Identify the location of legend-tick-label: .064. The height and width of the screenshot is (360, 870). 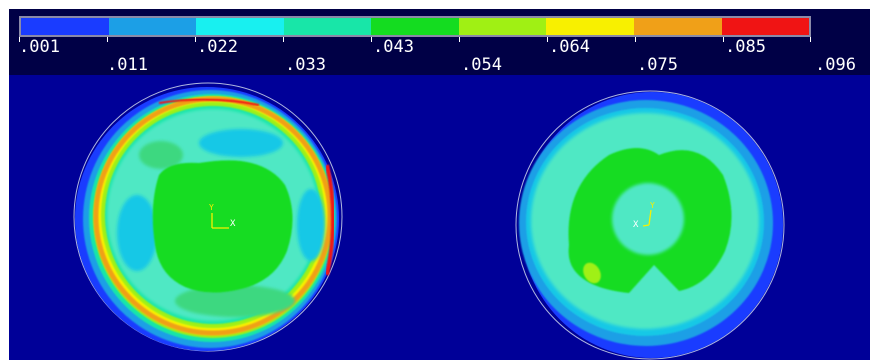
(569, 47).